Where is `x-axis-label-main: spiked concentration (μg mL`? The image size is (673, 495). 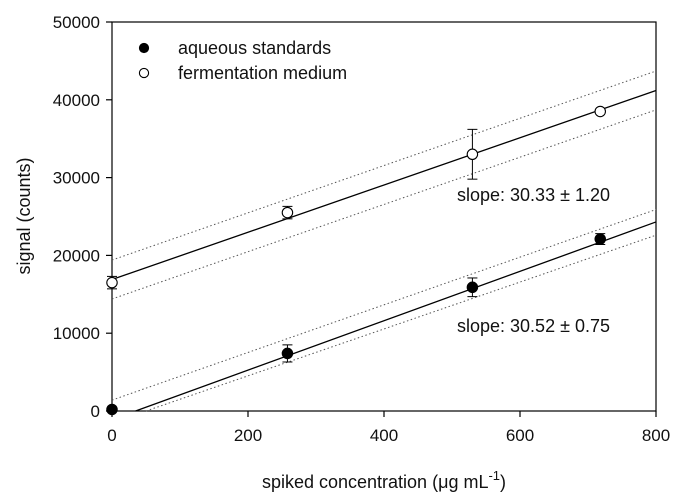 x-axis-label-main: spiked concentration (μg mL is located at coordinates (375, 482).